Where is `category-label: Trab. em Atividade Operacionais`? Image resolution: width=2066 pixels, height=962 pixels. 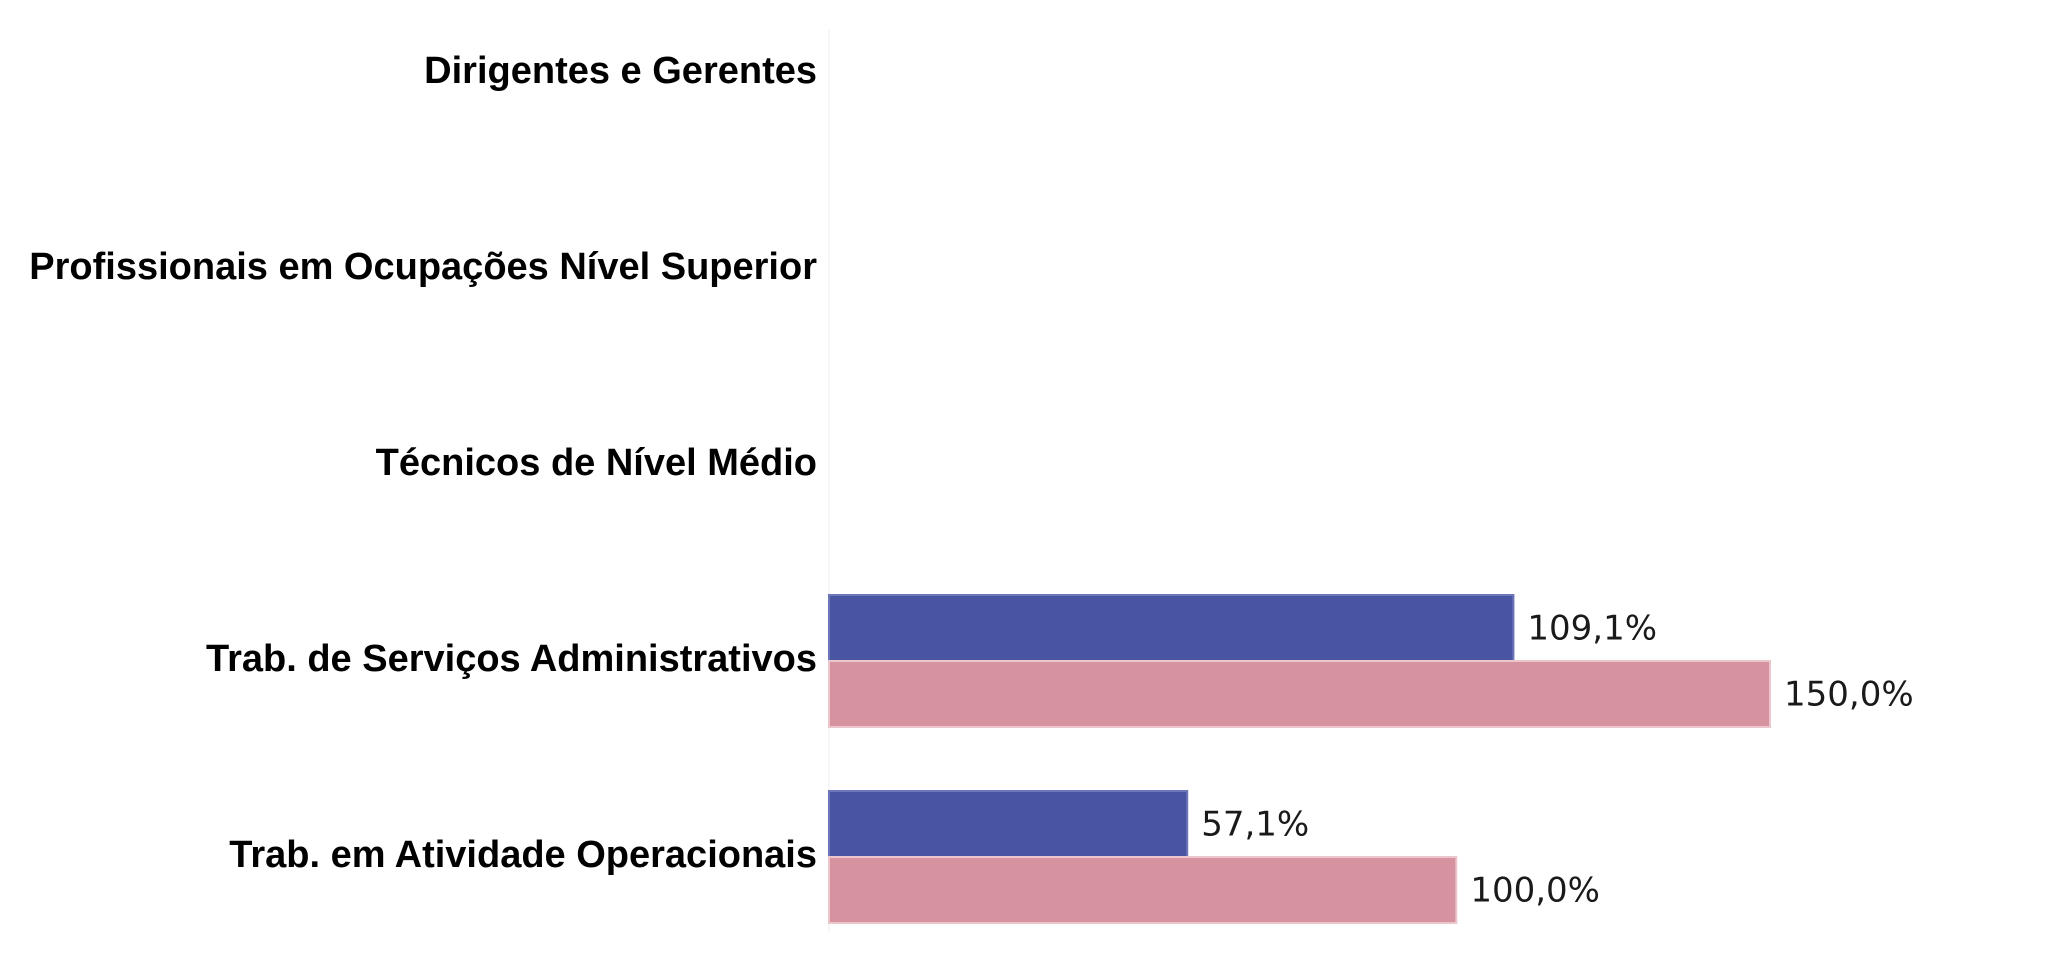
category-label: Trab. em Atividade Operacionais is located at coordinates (523, 855).